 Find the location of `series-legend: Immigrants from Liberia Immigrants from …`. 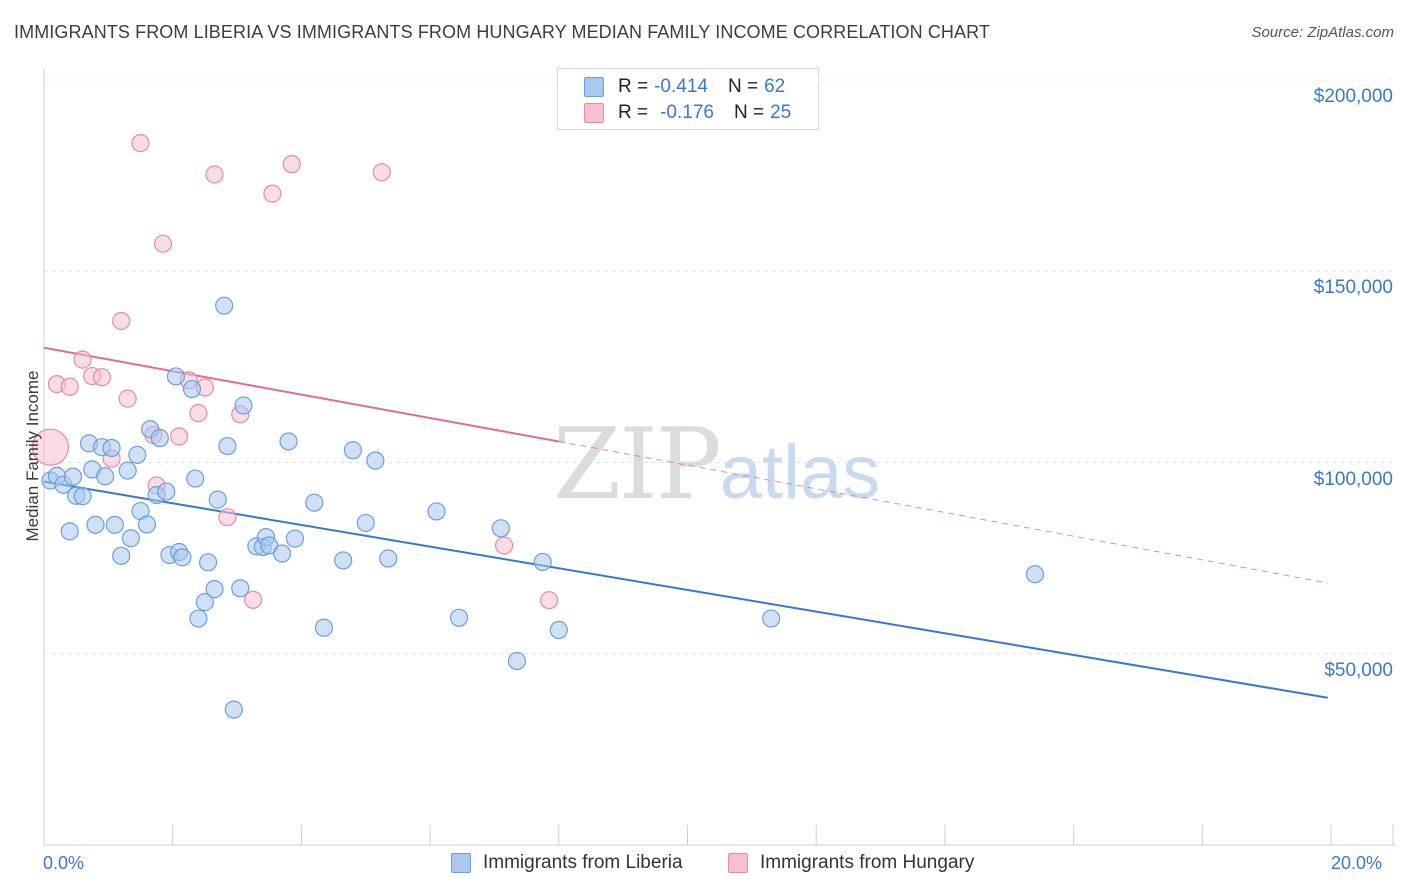

series-legend: Immigrants from Liberia Immigrants from … is located at coordinates (703, 865).